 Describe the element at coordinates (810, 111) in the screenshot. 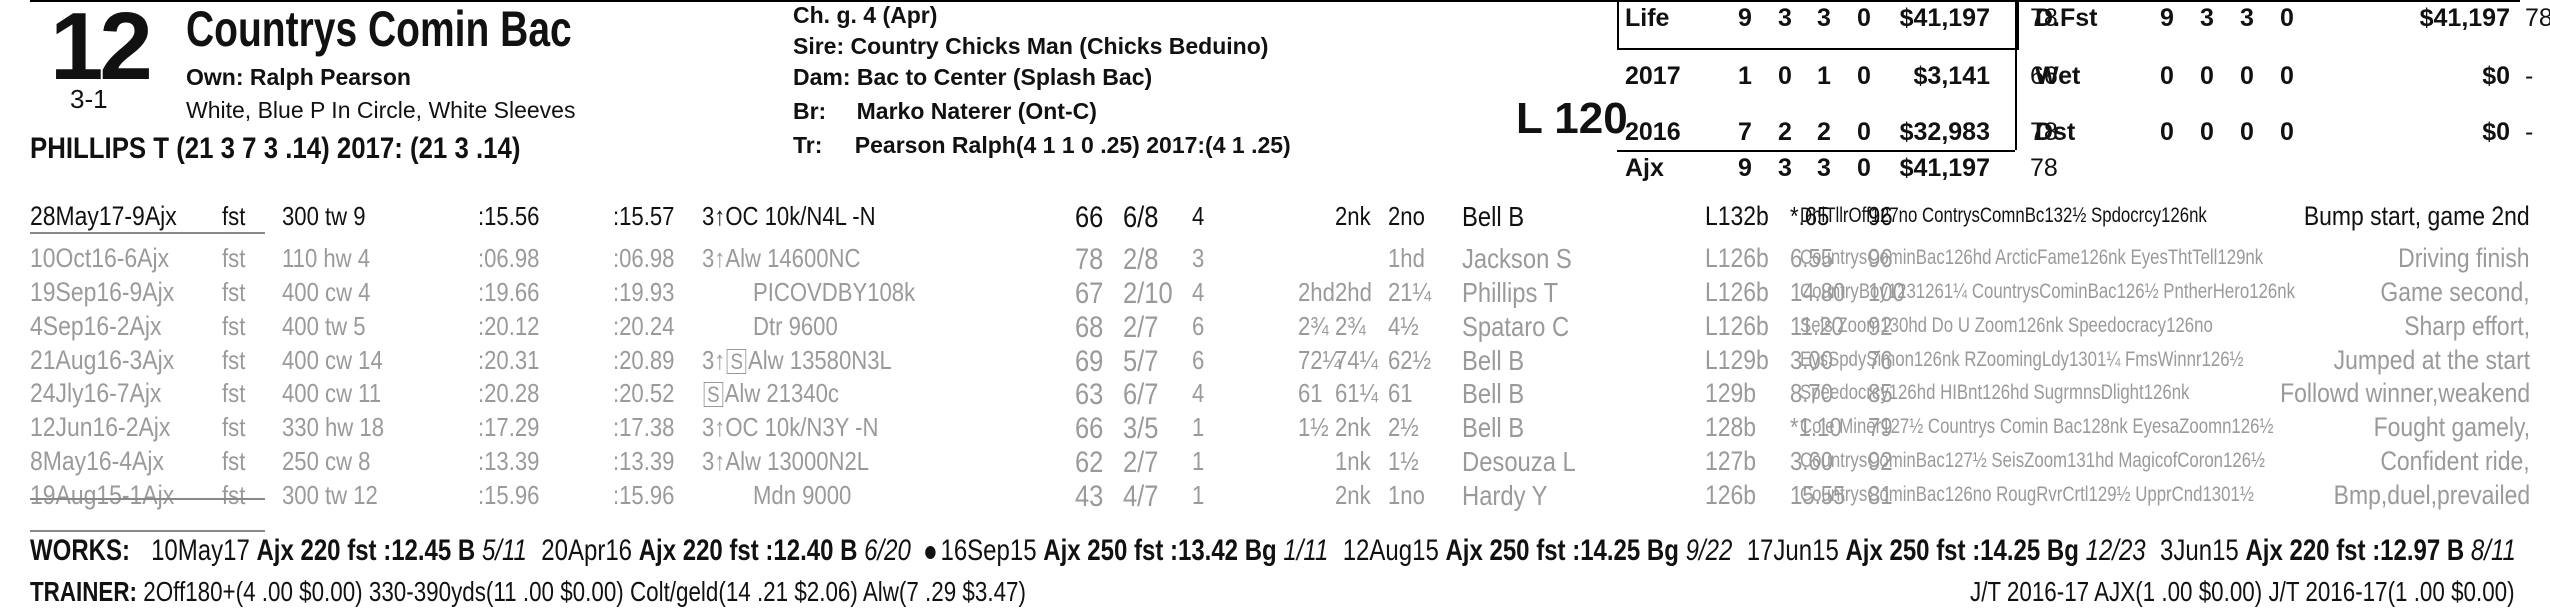

I see `breeder-label: Br:` at that location.